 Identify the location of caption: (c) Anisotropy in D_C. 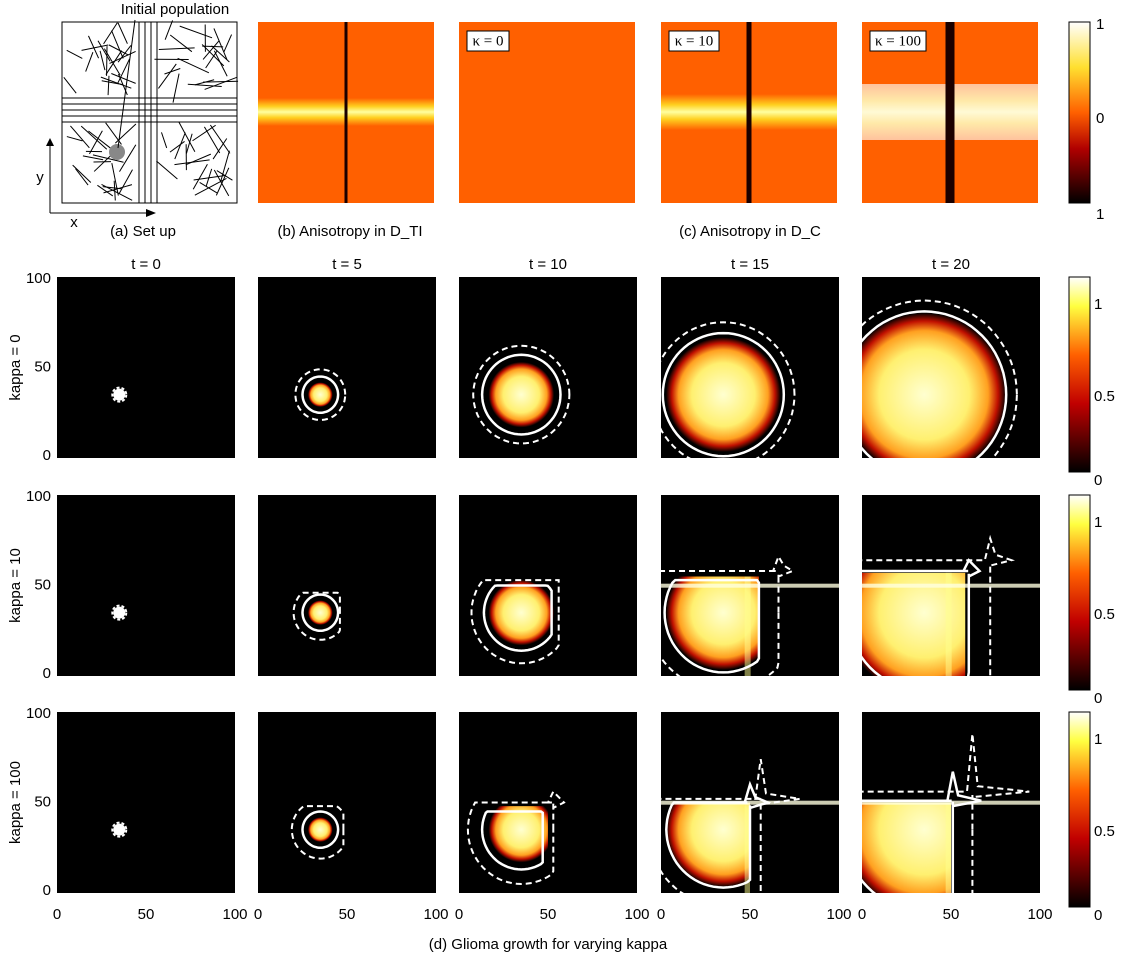
(750, 231).